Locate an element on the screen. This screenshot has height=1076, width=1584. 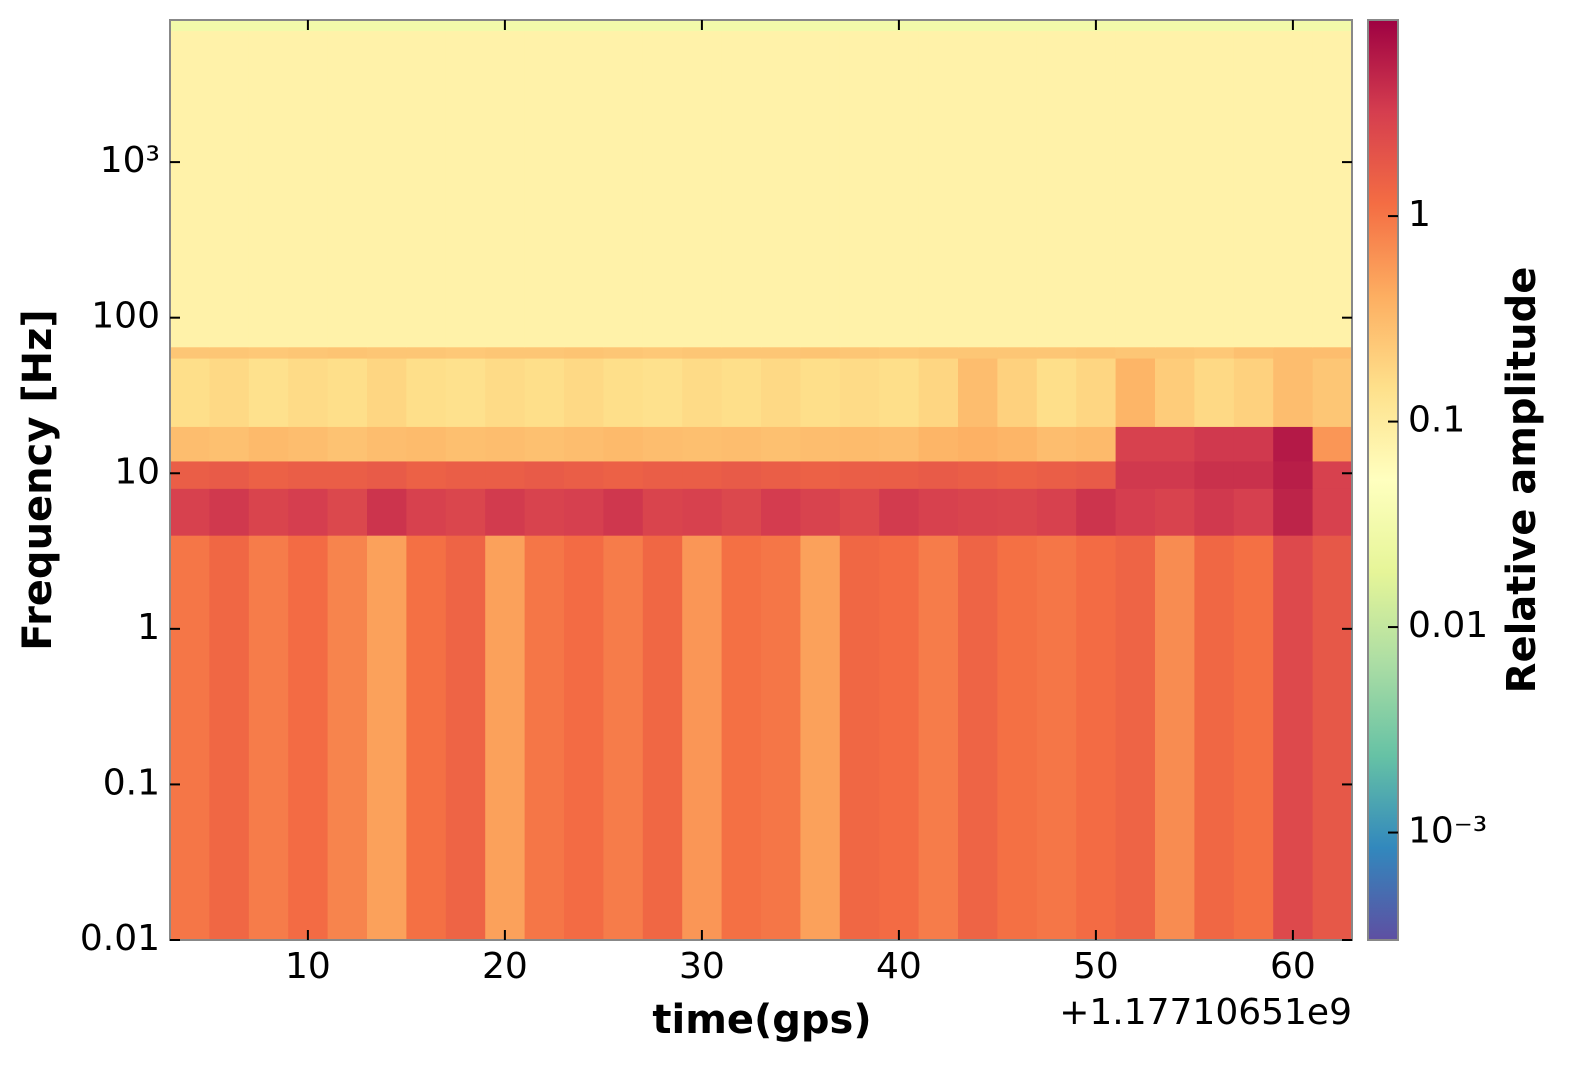
colorbar-tick-label: 0.01 is located at coordinates (1448, 625).